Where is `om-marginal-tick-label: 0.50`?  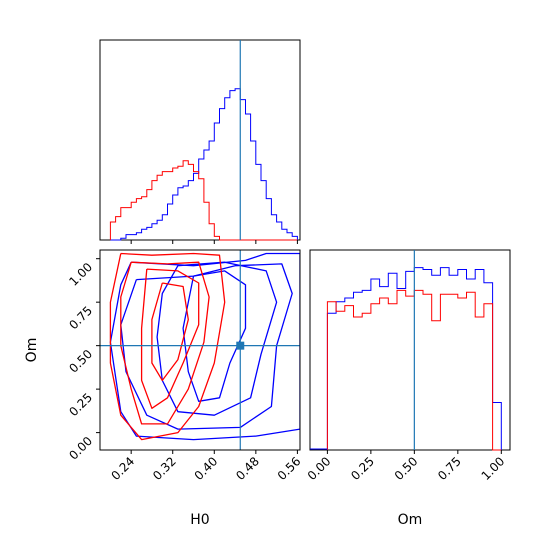
om-marginal-tick-label: 0.50 is located at coordinates (406, 468).